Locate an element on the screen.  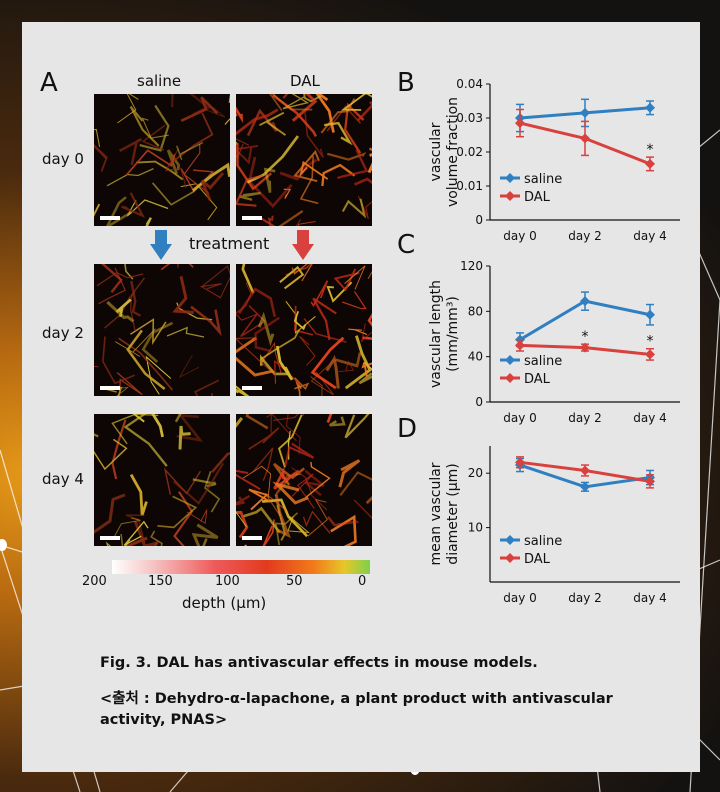
y-tick-label: 80 is located at coordinates (475, 311).